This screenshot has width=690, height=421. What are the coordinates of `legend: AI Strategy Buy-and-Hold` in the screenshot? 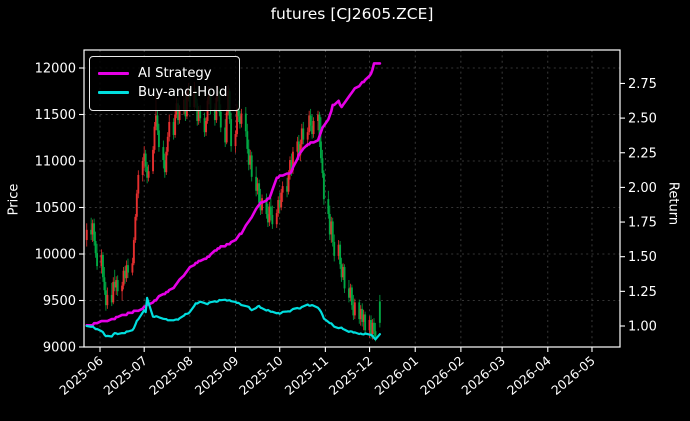 It's located at (165, 83).